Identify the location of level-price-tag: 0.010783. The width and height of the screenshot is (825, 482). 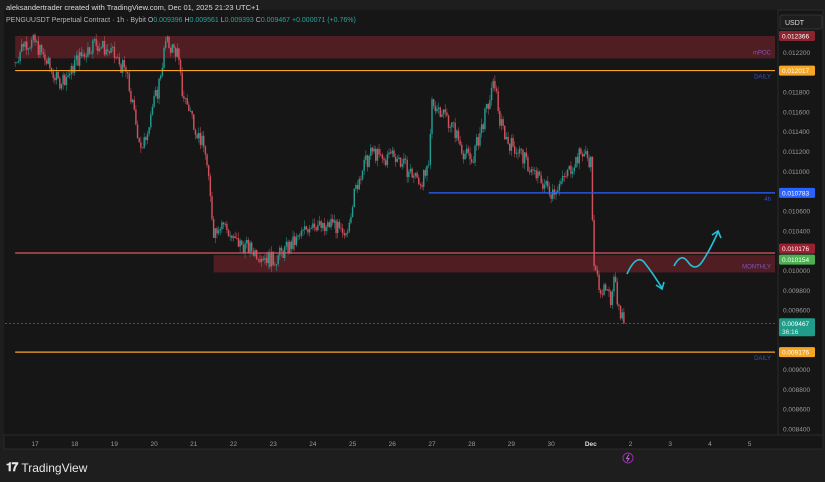
(795, 193).